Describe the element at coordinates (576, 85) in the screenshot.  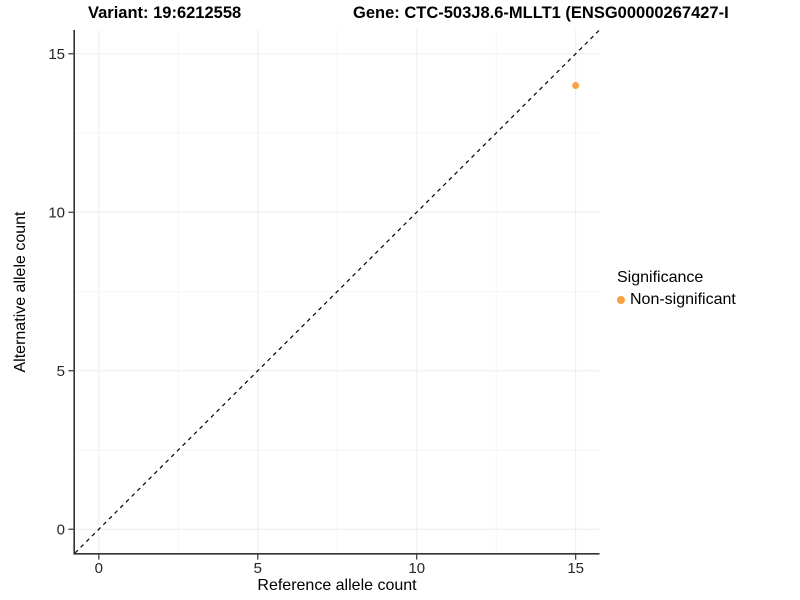
I see `data-point` at that location.